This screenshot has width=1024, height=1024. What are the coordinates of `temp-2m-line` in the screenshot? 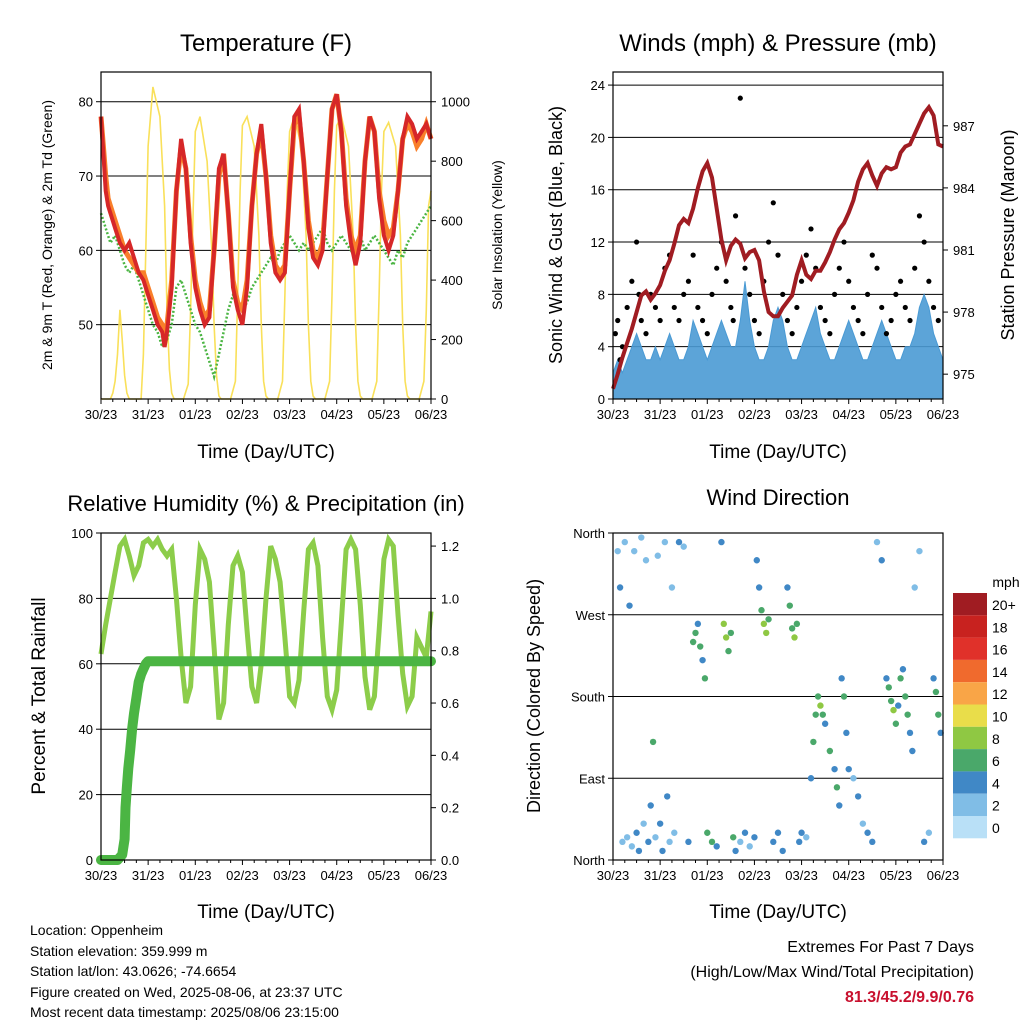 It's located at (266, 220).